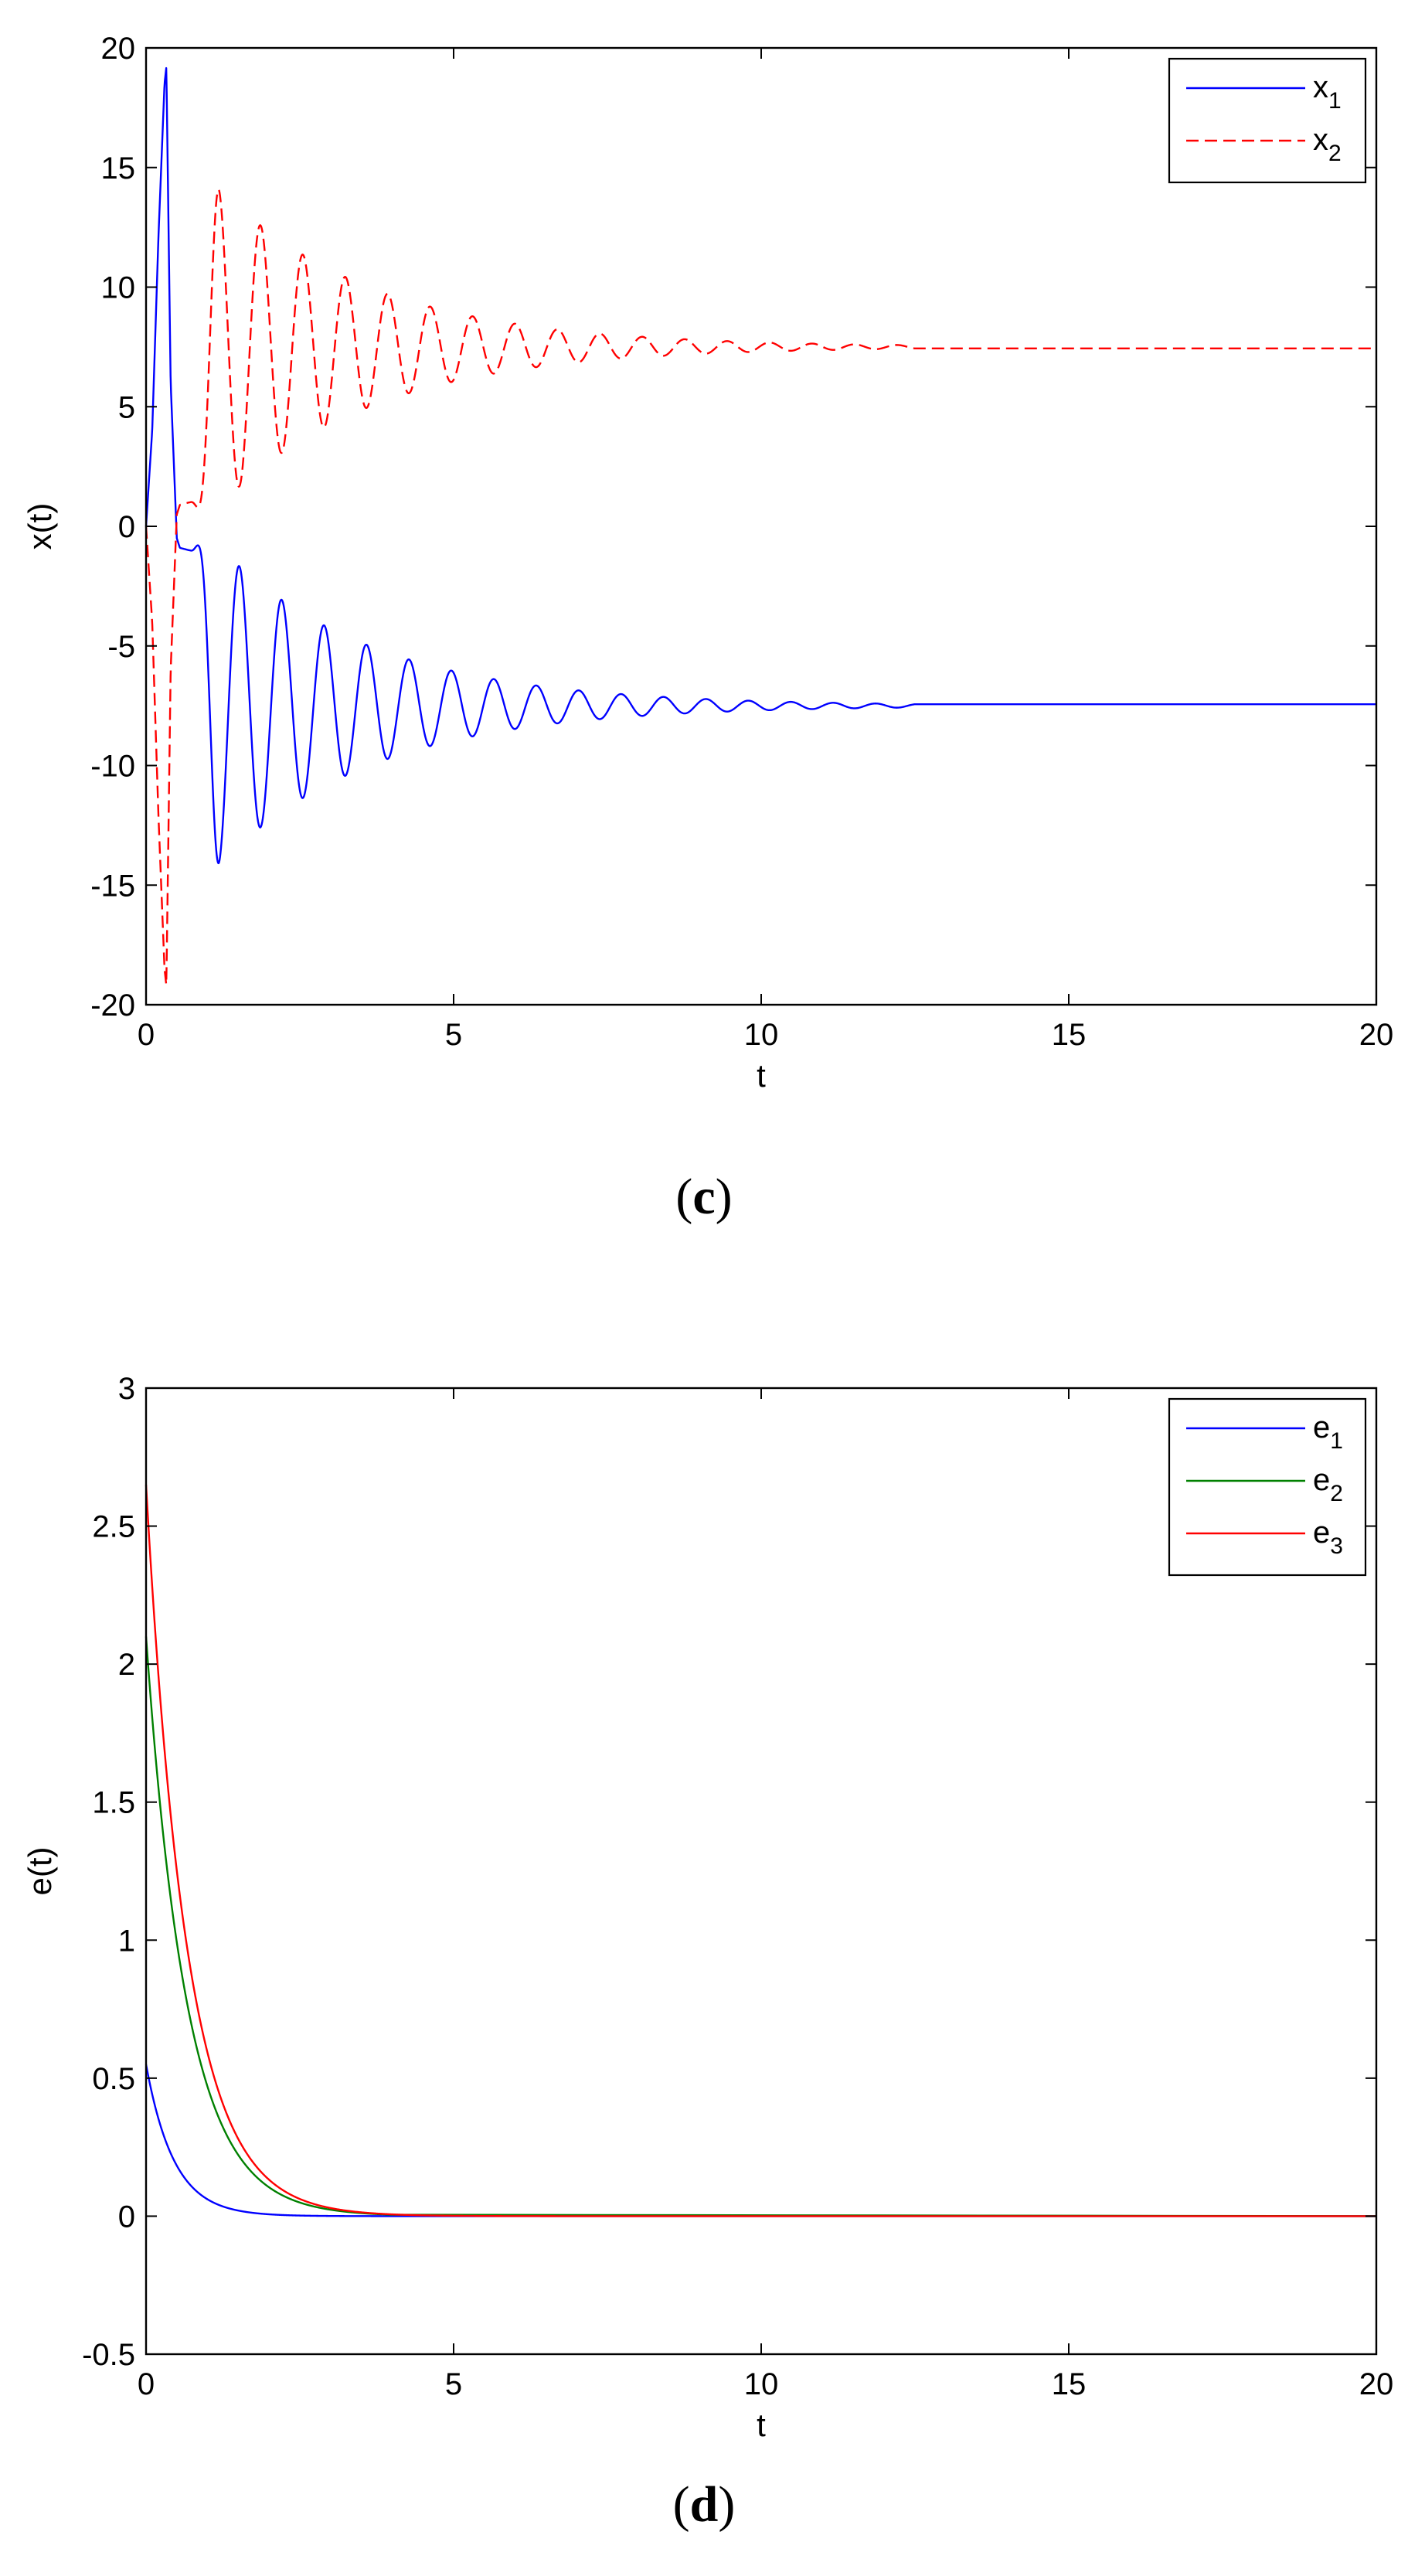  What do you see at coordinates (683, 1197) in the screenshot?
I see `panel-c-open: (` at bounding box center [683, 1197].